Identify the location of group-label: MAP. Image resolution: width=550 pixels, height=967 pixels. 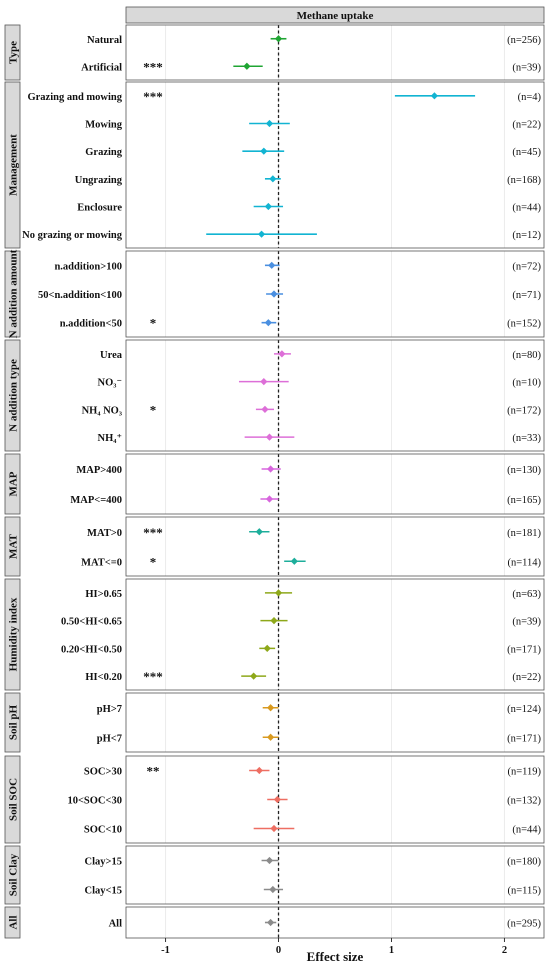
(14, 483).